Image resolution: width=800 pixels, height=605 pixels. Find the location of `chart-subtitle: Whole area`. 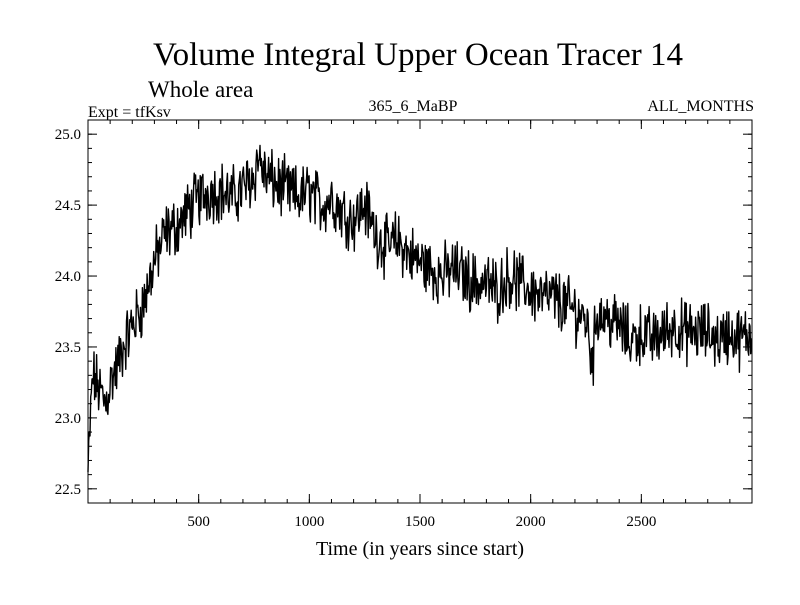

chart-subtitle: Whole area is located at coordinates (200, 89).